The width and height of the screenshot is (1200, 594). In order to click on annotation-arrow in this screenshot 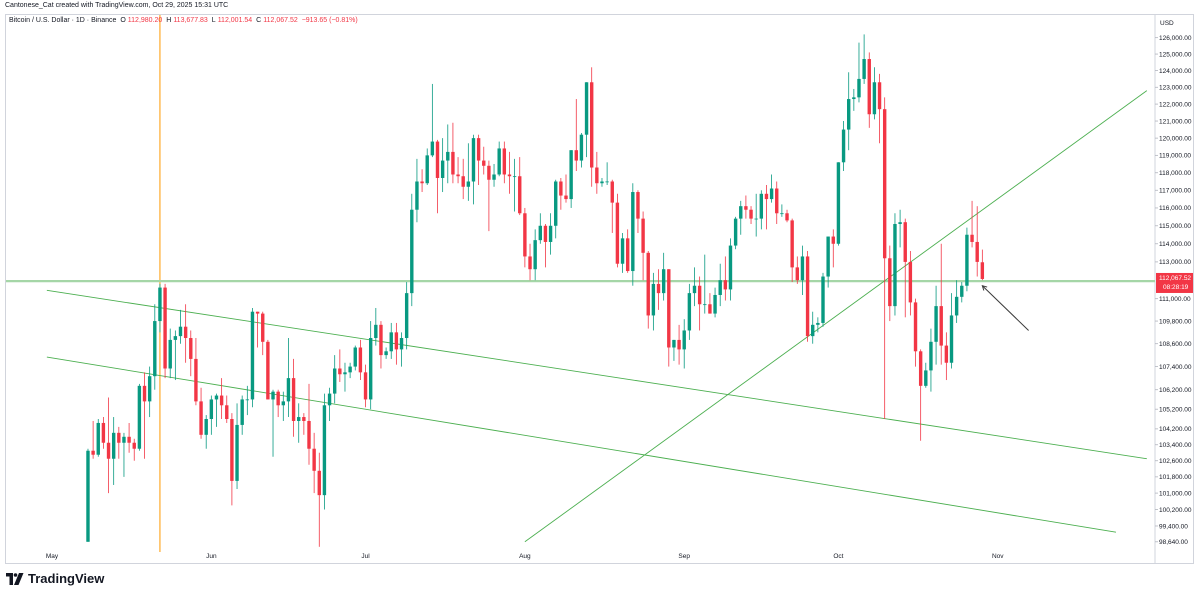, I will do `click(1005, 308)`.